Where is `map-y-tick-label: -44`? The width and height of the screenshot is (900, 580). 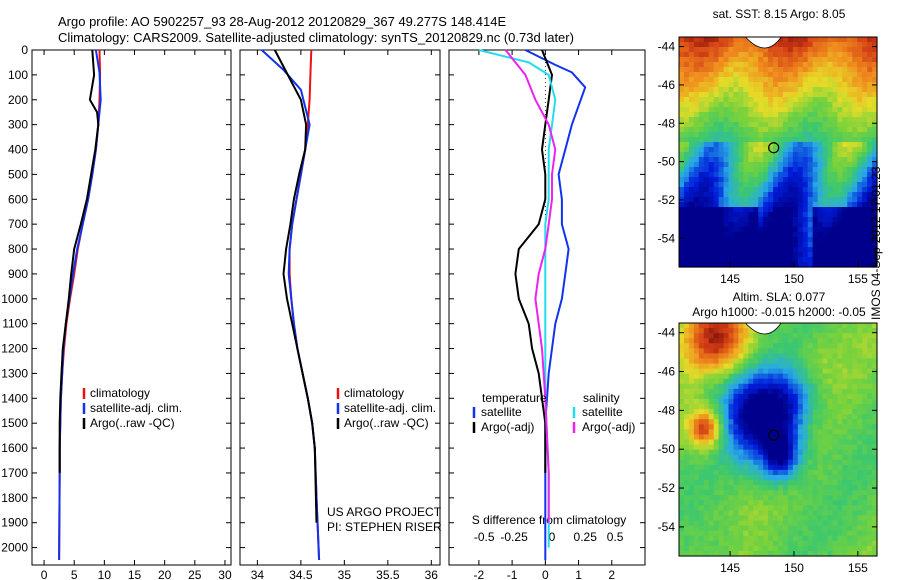 map-y-tick-label: -44 is located at coordinates (667, 333).